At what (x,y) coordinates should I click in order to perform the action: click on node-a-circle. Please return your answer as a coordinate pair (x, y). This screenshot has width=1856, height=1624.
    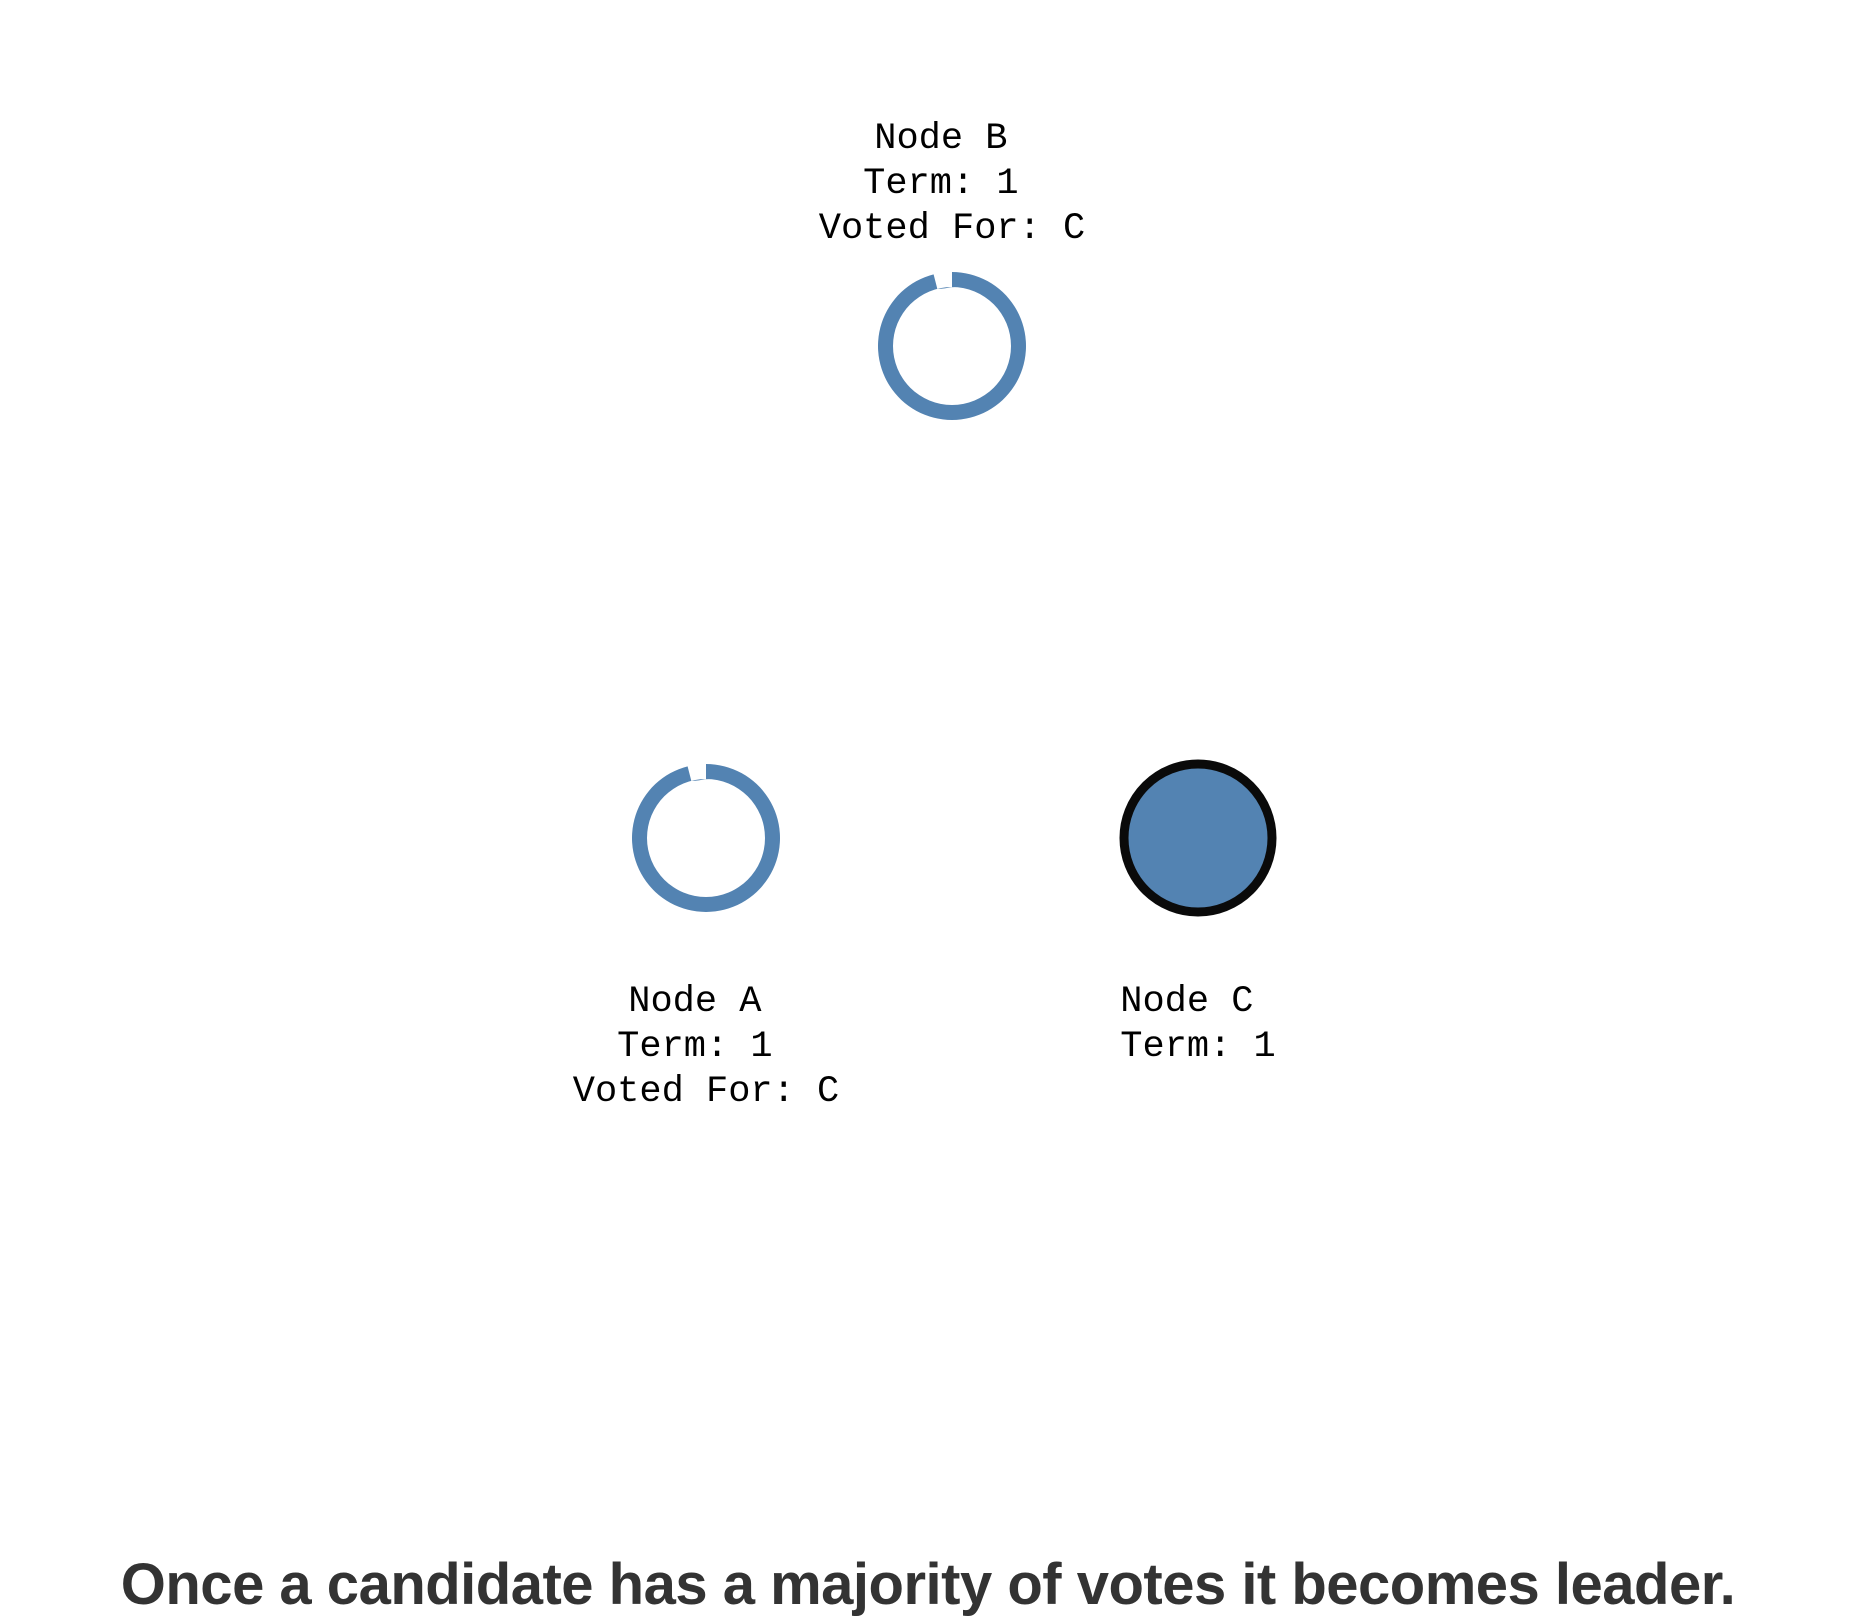
    Looking at the image, I should click on (705, 838).